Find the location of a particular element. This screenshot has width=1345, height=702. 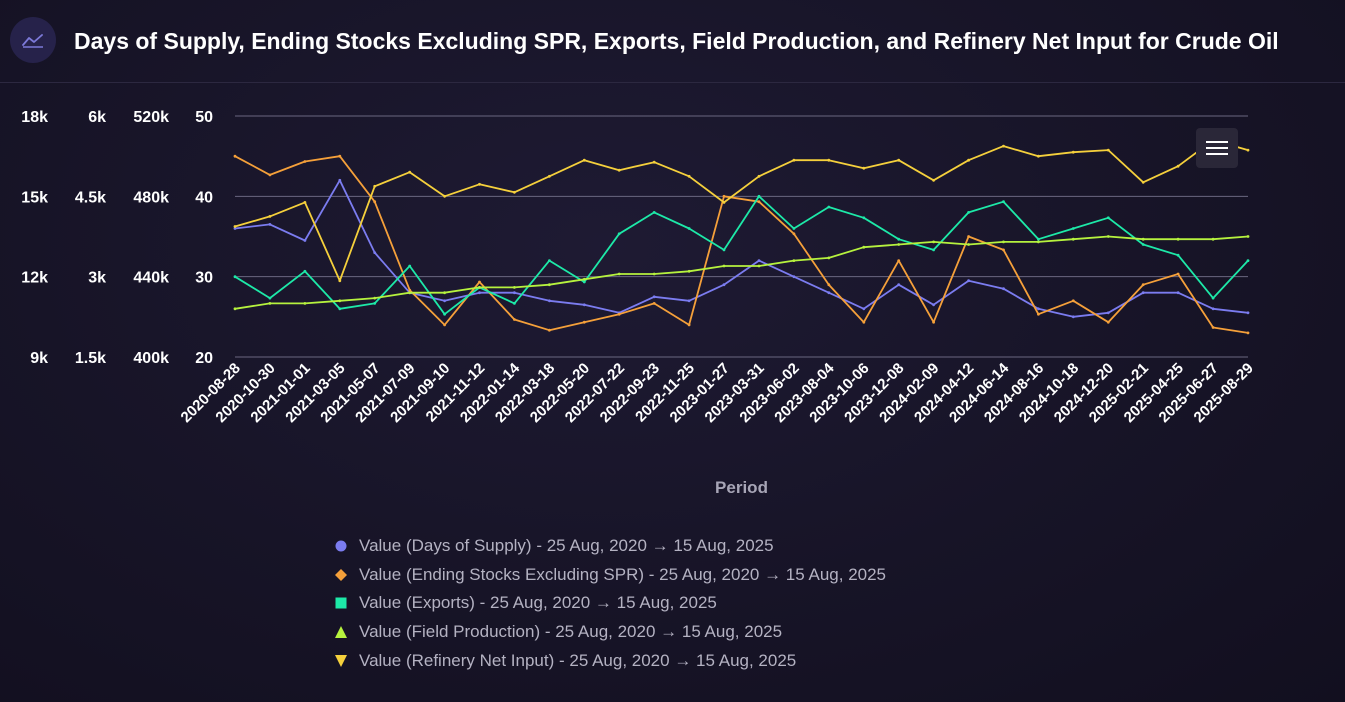

line-chart-icon is located at coordinates (32, 41).